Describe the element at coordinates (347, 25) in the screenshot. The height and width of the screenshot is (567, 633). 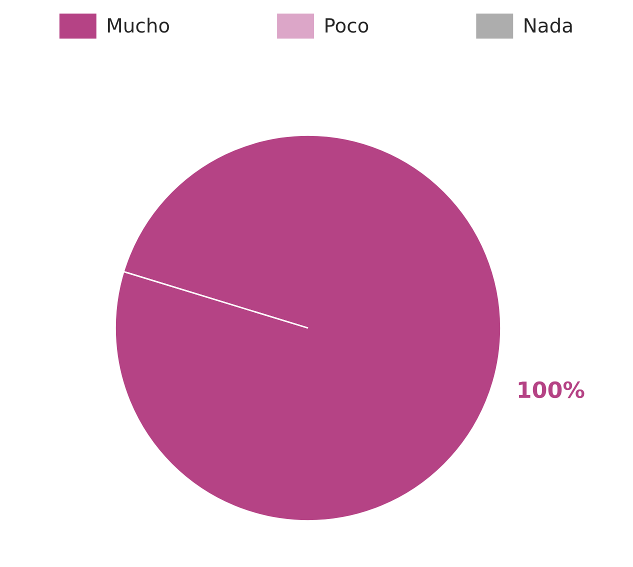
I see `legend-label: Poco` at that location.